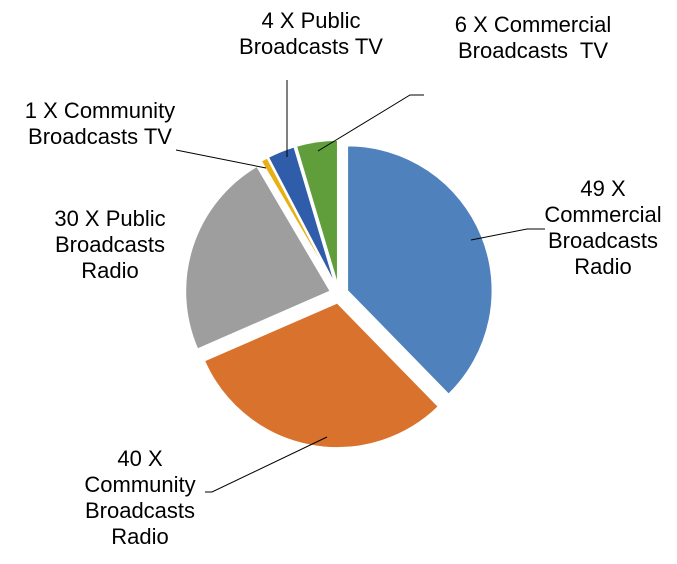 This screenshot has height=564, width=677. I want to click on data-label-community-broadcasts-radio: 40 X Community Broadcasts Radio, so click(139, 497).